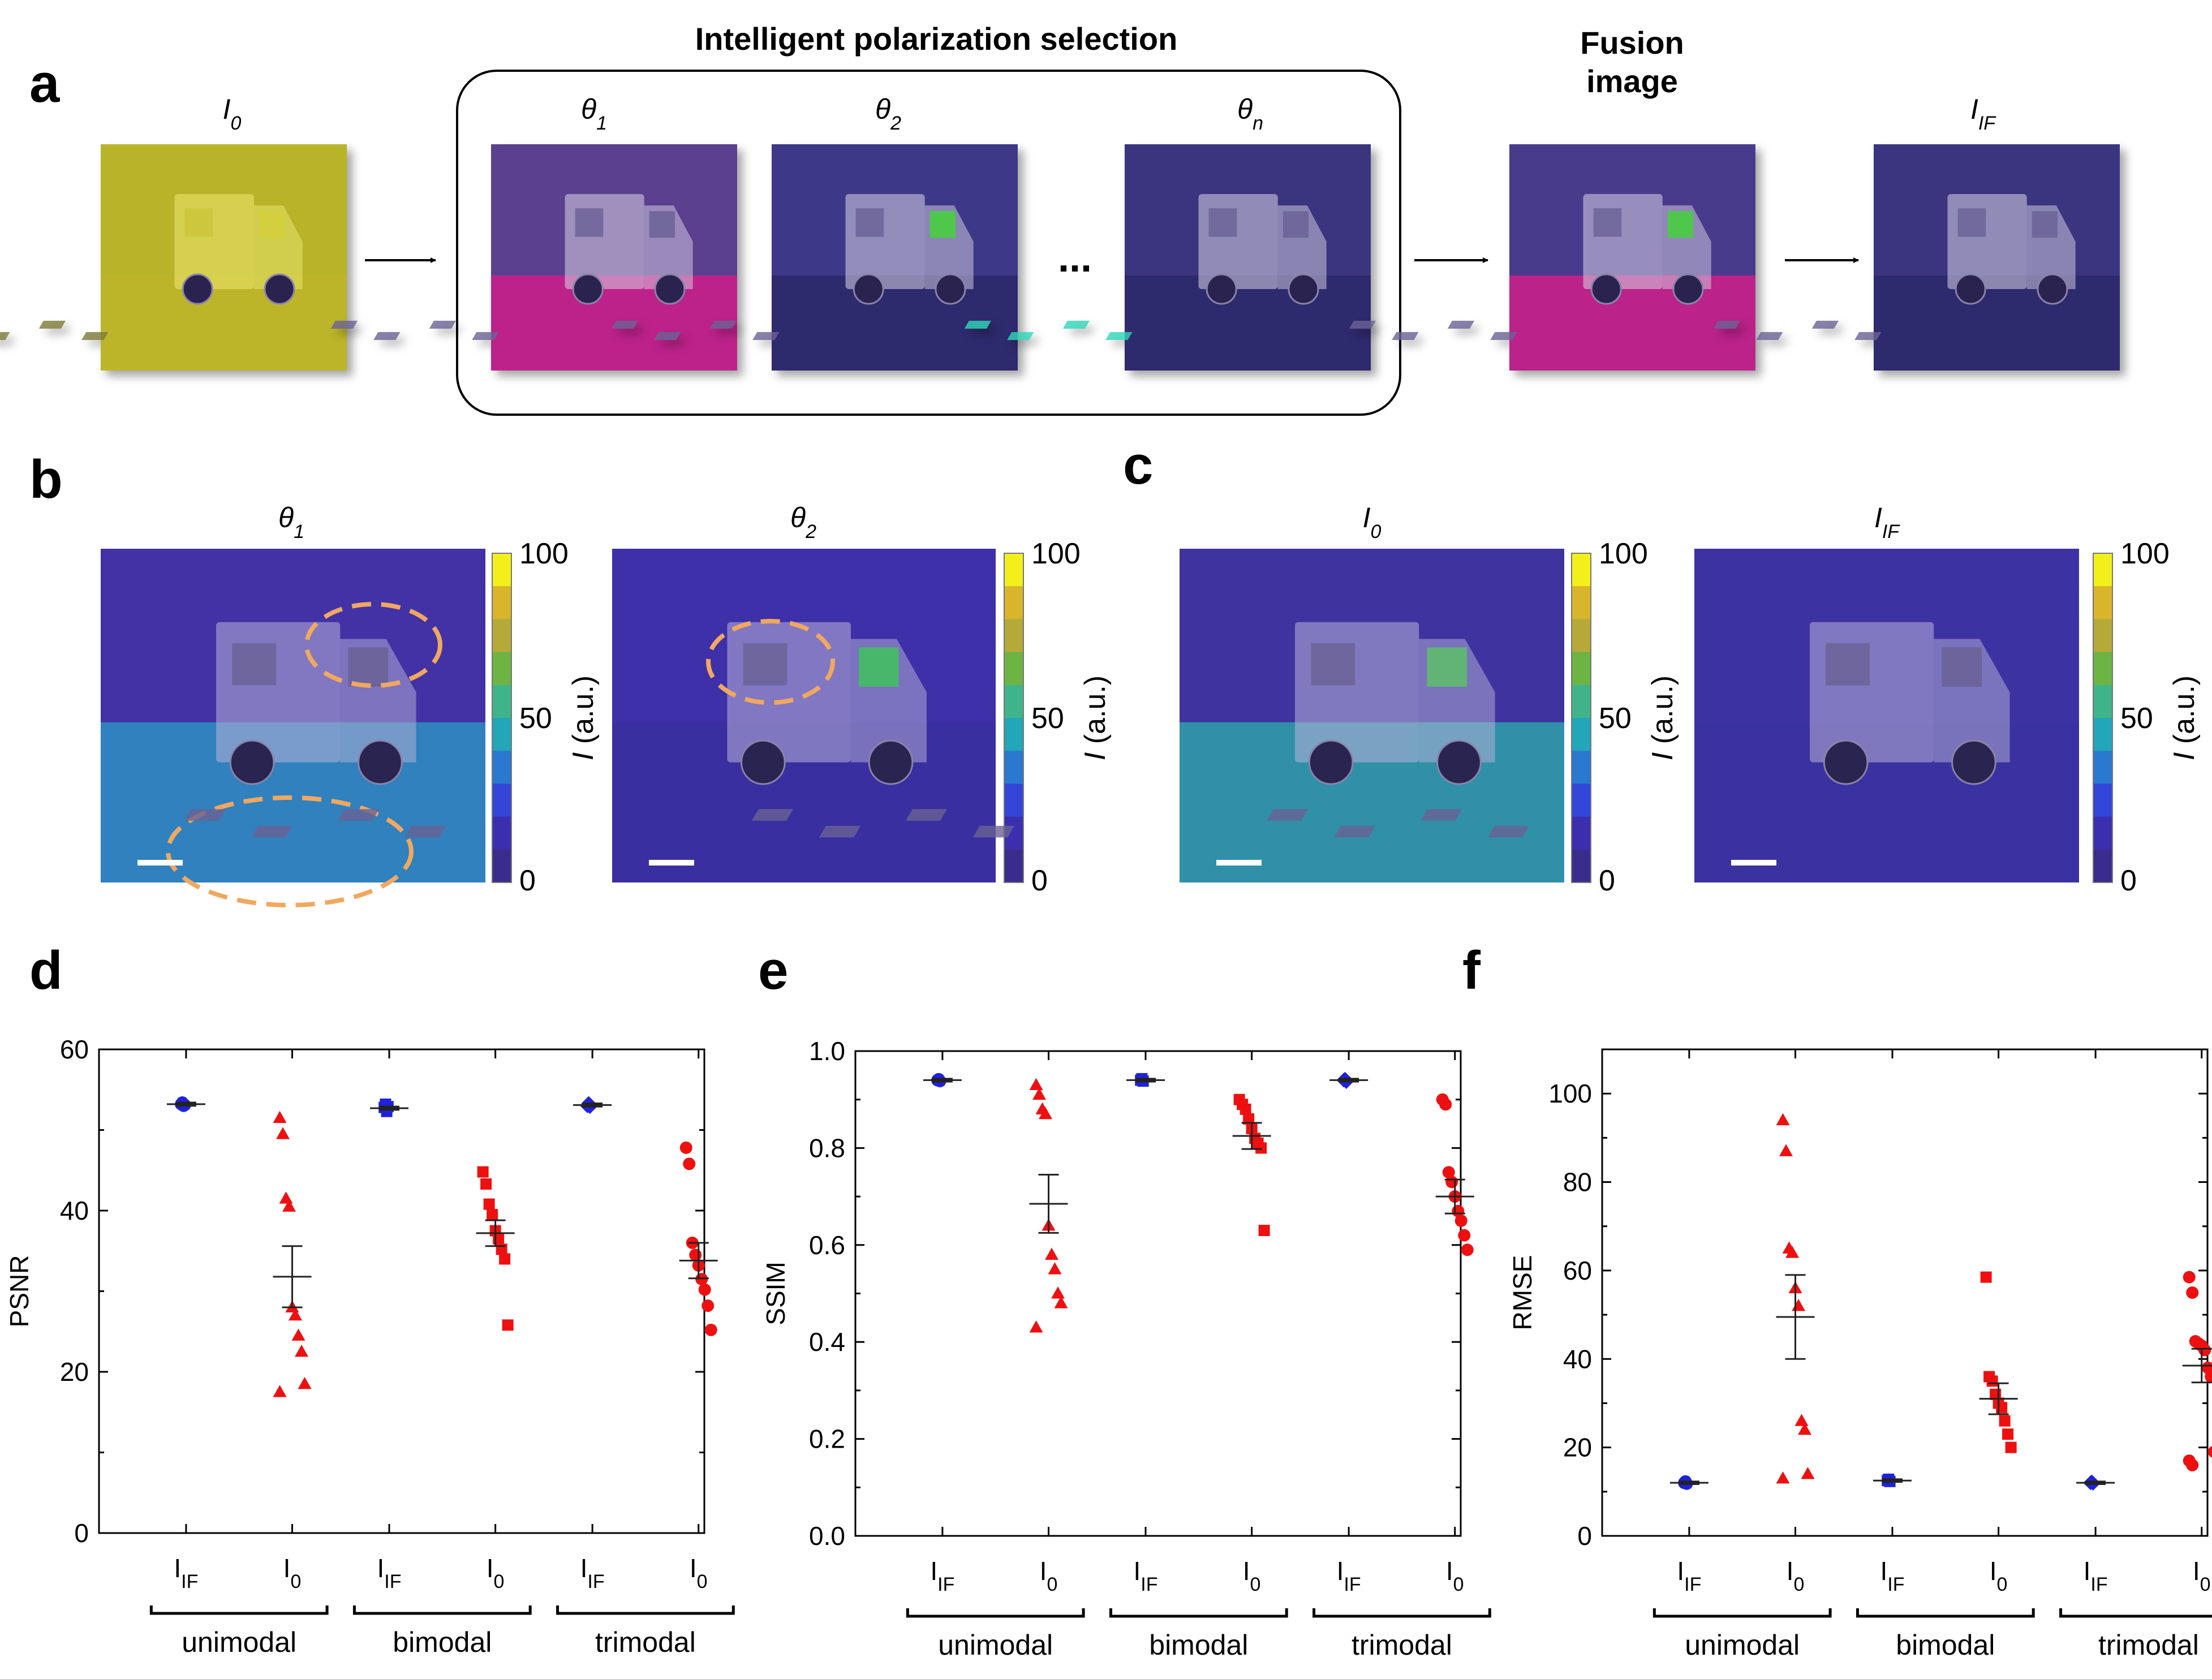 The height and width of the screenshot is (1679, 2212). I want to click on series-I0-unimodal, so click(292, 1253).